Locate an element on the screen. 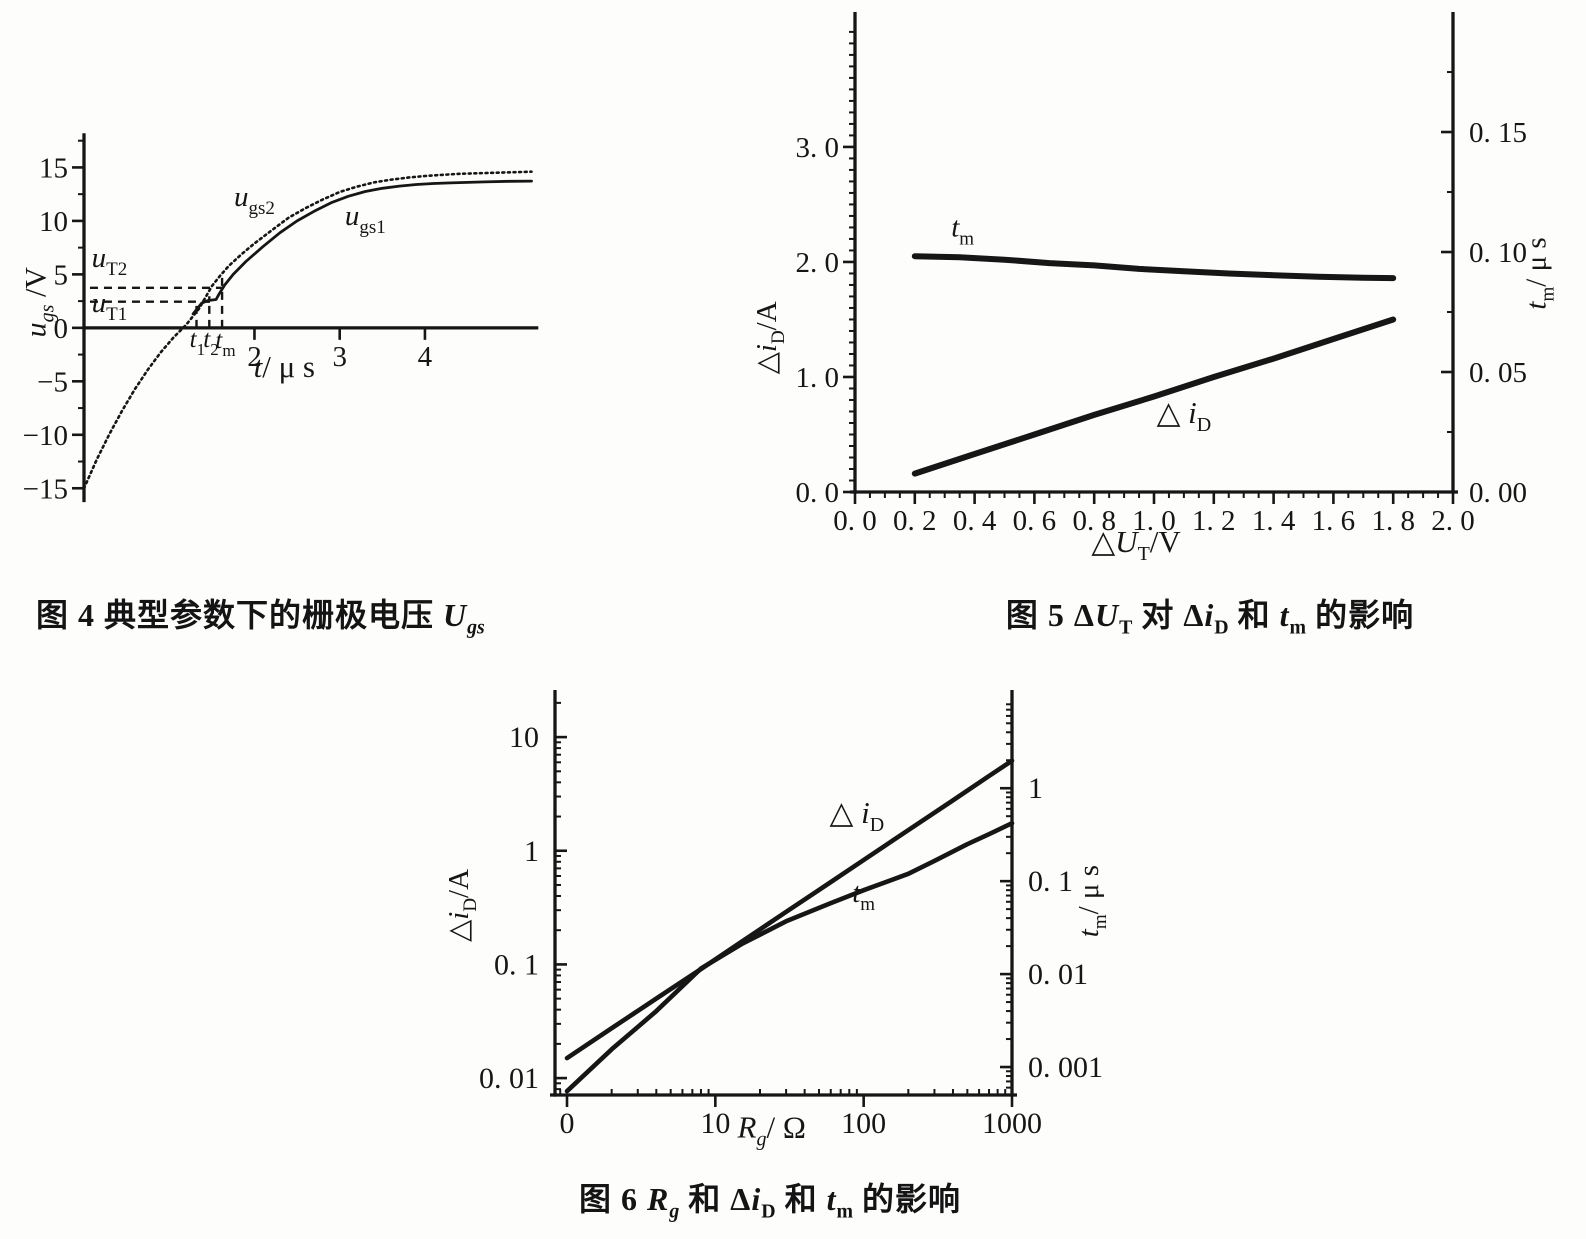 The image size is (1586, 1239). svg-text: 100 is located at coordinates (863, 1123).